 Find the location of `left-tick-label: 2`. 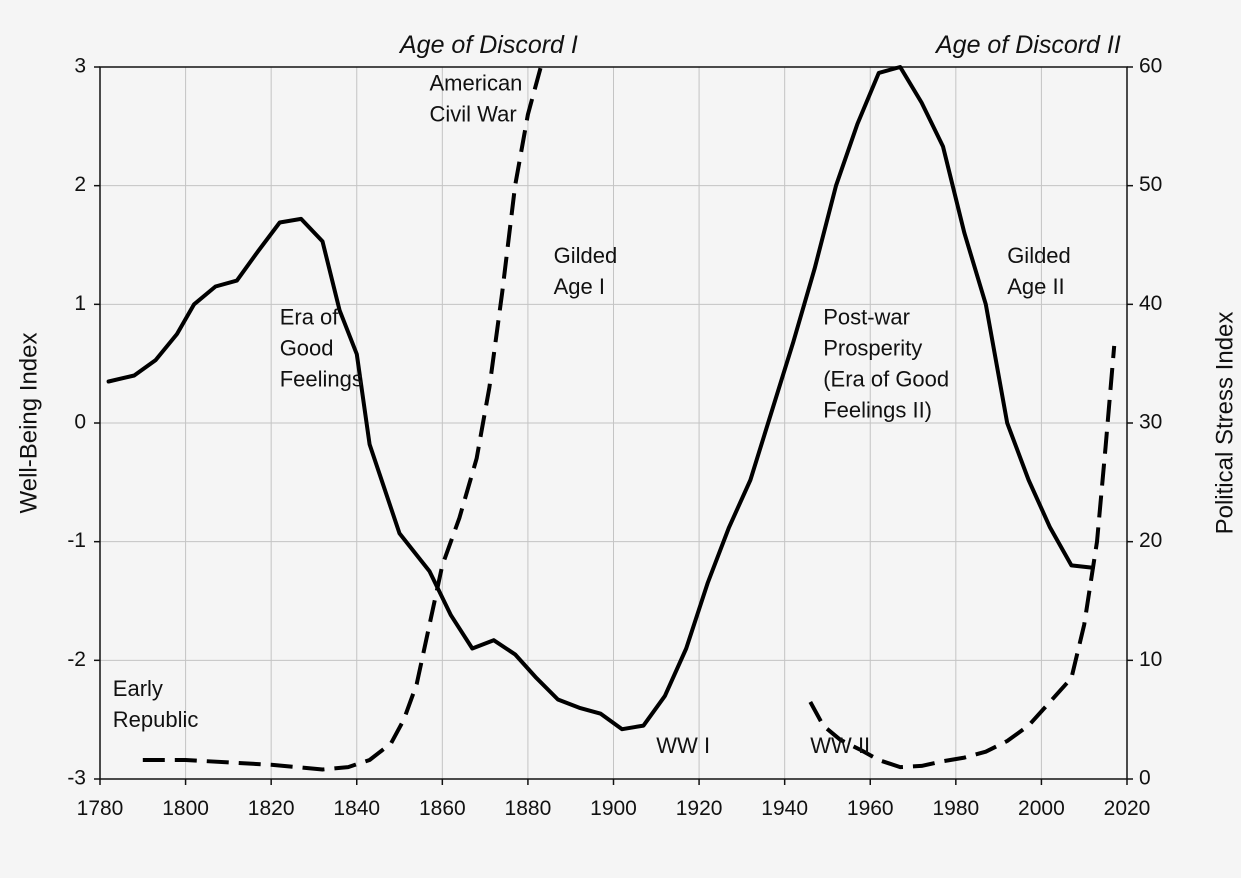

left-tick-label: 2 is located at coordinates (80, 184).